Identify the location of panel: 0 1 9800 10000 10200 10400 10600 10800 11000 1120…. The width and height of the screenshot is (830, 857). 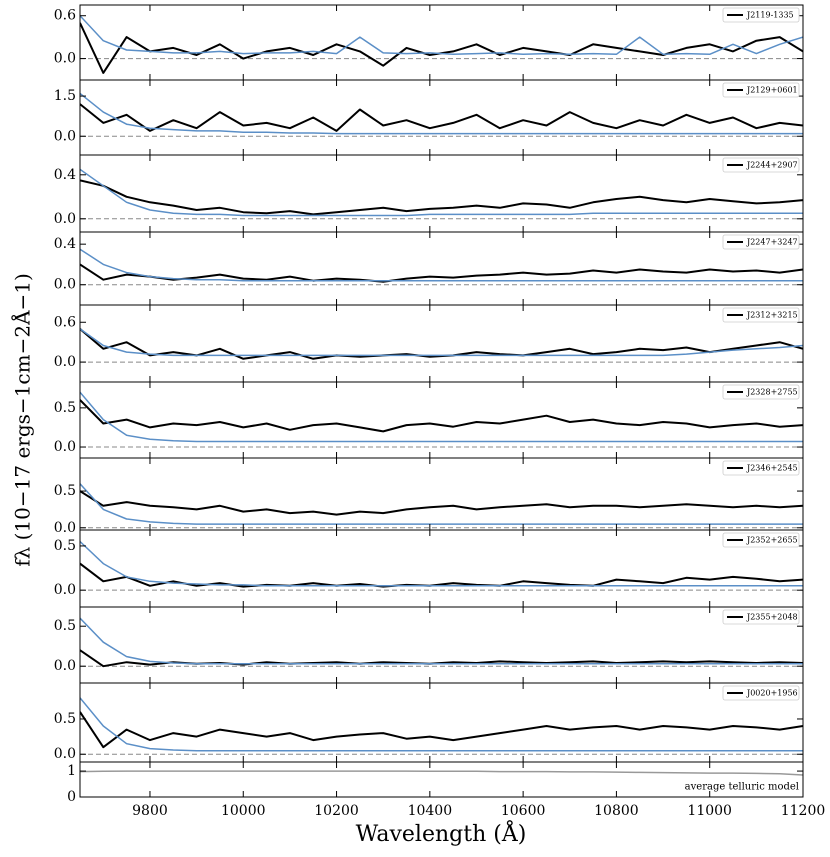
(446, 790).